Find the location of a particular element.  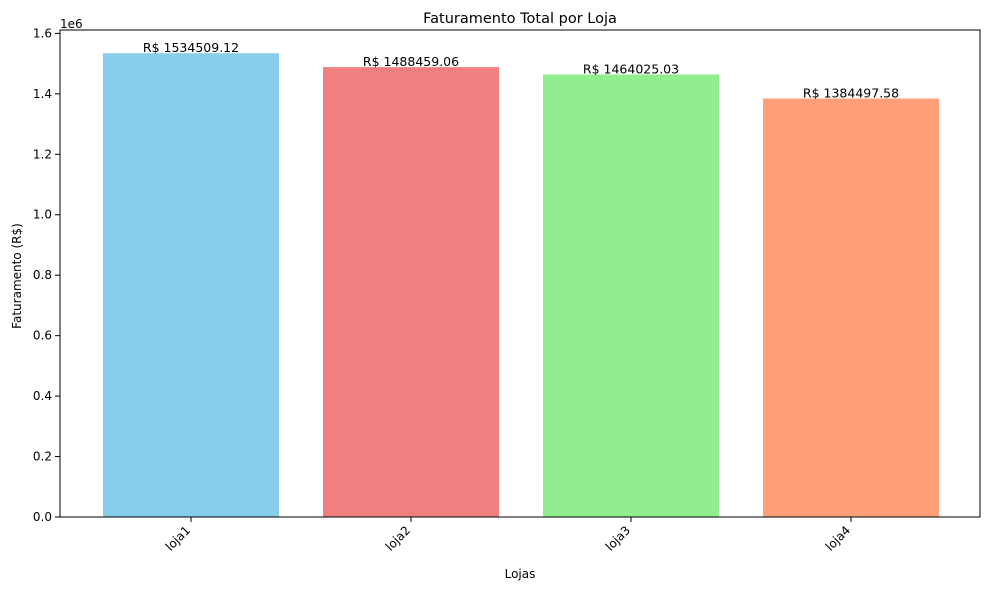

x-axis-label: Lojas is located at coordinates (520, 574).